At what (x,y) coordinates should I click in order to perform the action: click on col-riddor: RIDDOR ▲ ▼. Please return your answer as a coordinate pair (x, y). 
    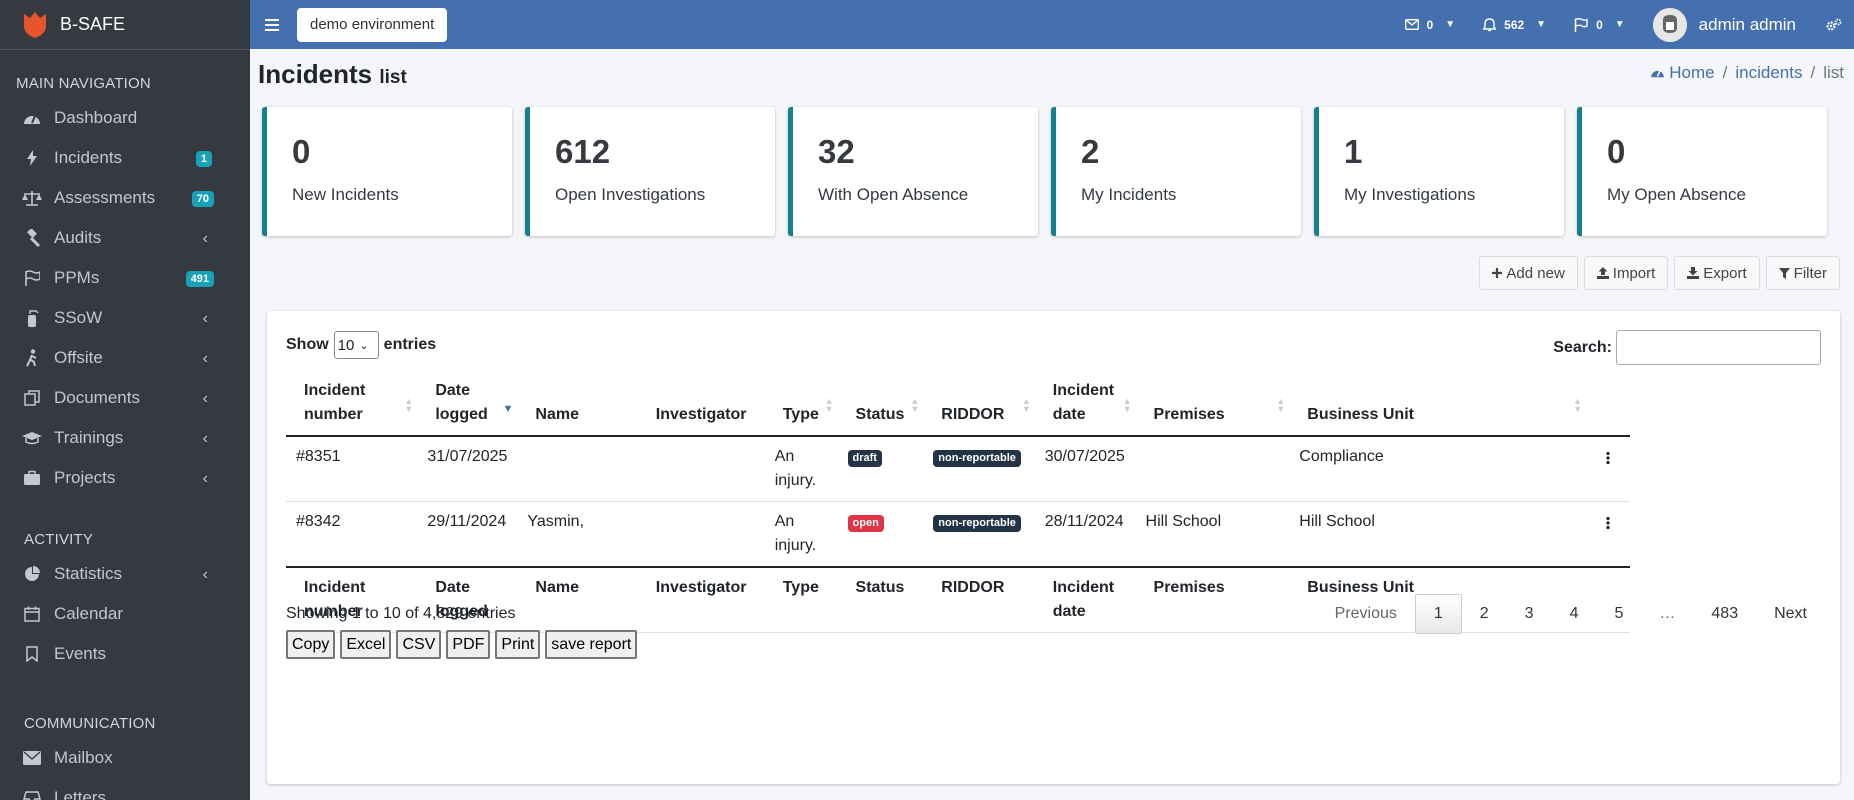
    Looking at the image, I should click on (979, 404).